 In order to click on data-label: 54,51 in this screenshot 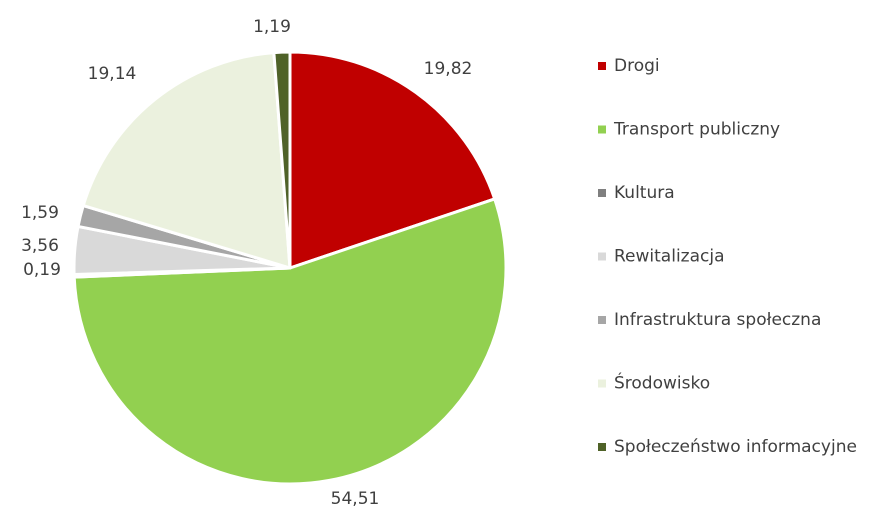, I will do `click(355, 499)`.